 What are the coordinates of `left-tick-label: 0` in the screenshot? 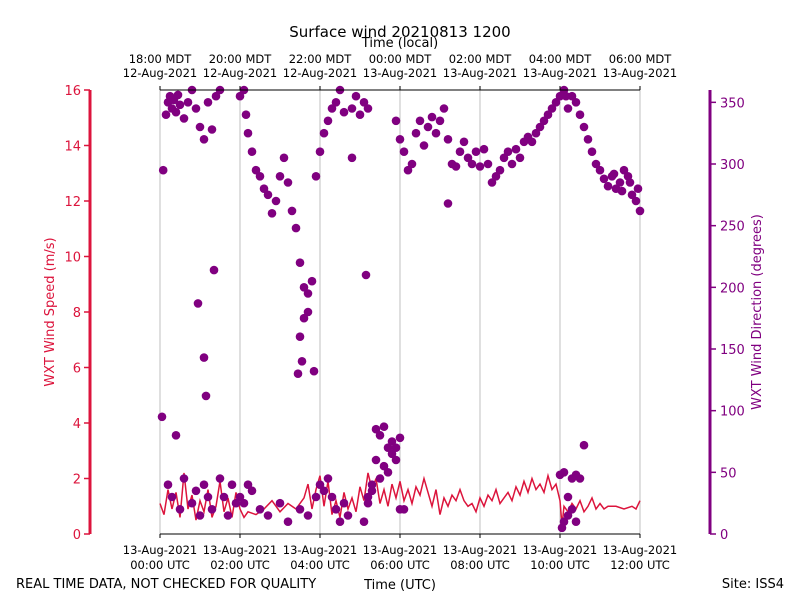 It's located at (77, 535).